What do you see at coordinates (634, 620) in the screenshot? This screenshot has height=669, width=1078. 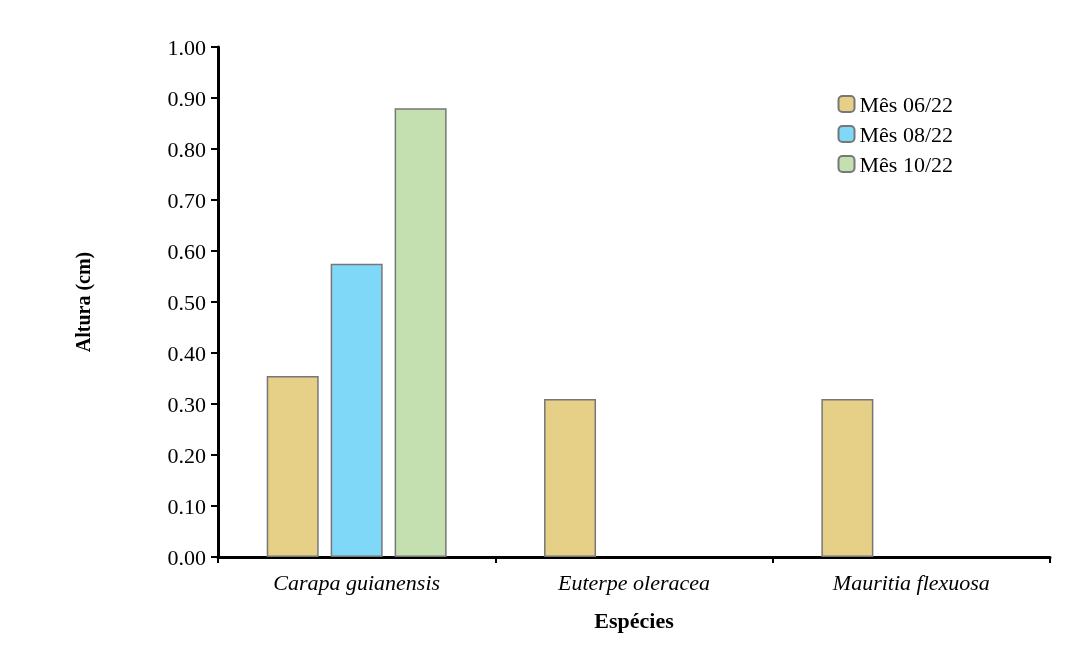 I see `x-axis-title: Espécies` at bounding box center [634, 620].